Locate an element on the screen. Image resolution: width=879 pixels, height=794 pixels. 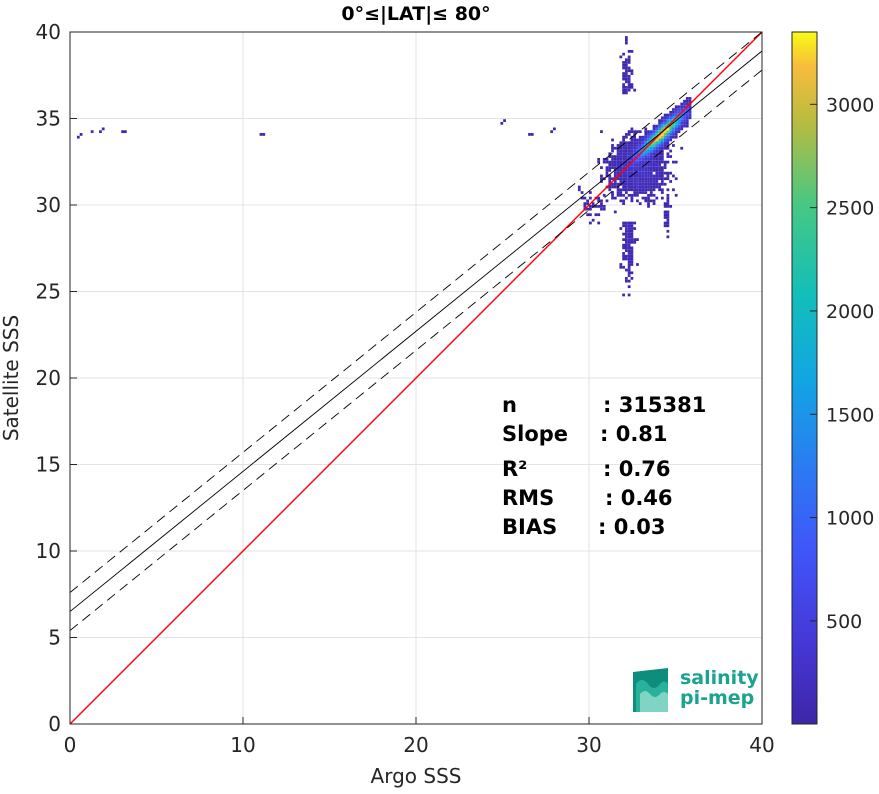
stat-value: : 0.46 is located at coordinates (639, 498).